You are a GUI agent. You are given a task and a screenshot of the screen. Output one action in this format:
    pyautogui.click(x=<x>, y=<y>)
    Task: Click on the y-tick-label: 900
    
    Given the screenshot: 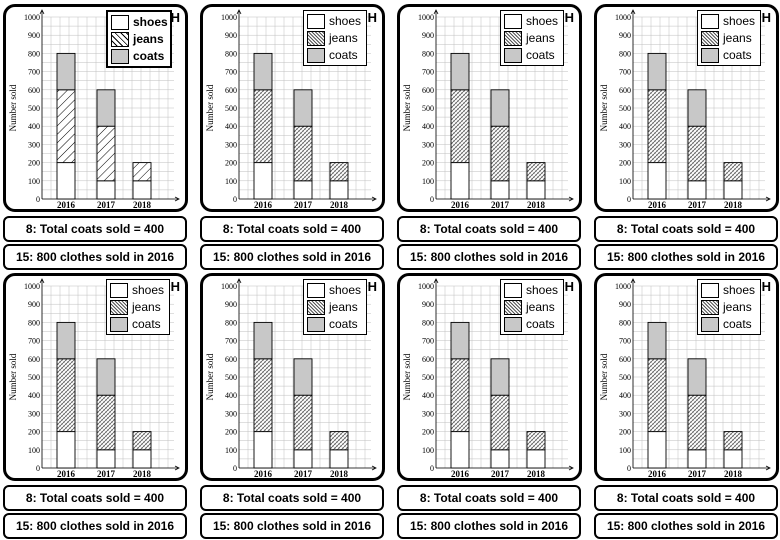 What is the action you would take?
    pyautogui.click(x=428, y=35)
    